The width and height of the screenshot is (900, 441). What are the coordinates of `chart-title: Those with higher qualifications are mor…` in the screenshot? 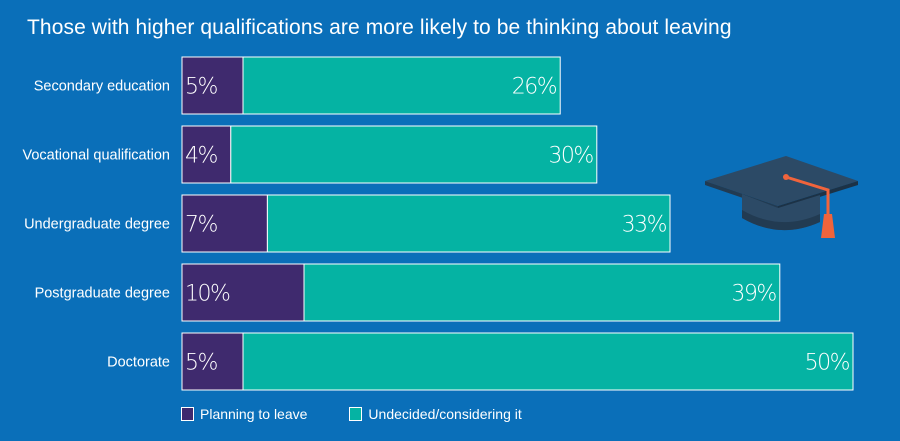 It's located at (379, 27).